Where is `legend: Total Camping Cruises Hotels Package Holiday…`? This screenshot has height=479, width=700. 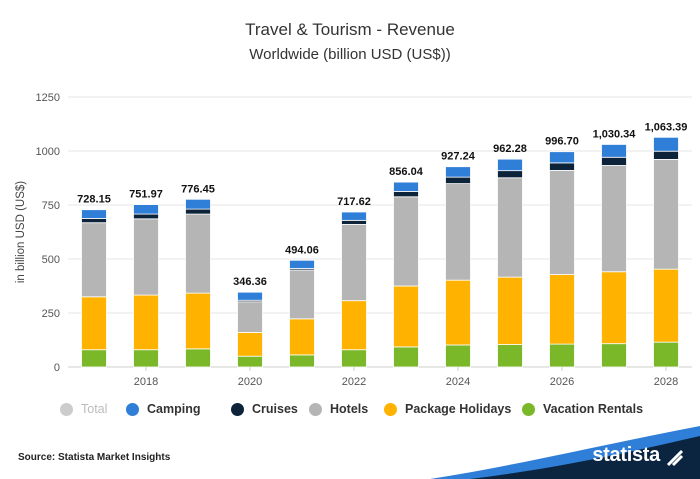 legend: Total Camping Cruises Hotels Package Holiday… is located at coordinates (370, 412).